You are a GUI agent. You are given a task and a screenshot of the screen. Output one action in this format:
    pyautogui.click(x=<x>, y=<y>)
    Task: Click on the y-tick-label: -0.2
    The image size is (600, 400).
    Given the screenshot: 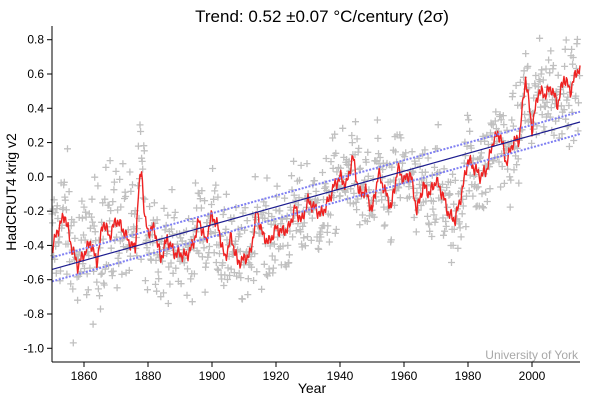 What is the action you would take?
    pyautogui.click(x=33, y=211)
    